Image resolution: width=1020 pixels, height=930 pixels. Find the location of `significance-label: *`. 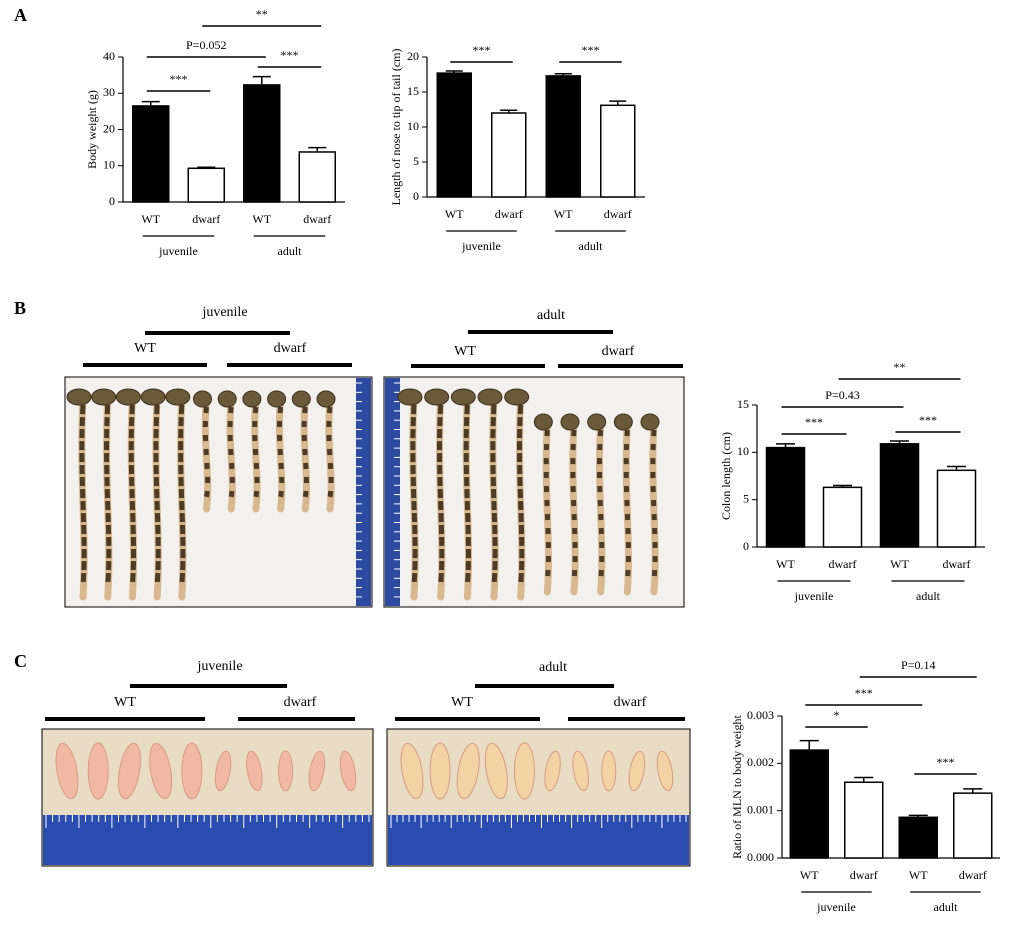

significance-label: * is located at coordinates (837, 715).